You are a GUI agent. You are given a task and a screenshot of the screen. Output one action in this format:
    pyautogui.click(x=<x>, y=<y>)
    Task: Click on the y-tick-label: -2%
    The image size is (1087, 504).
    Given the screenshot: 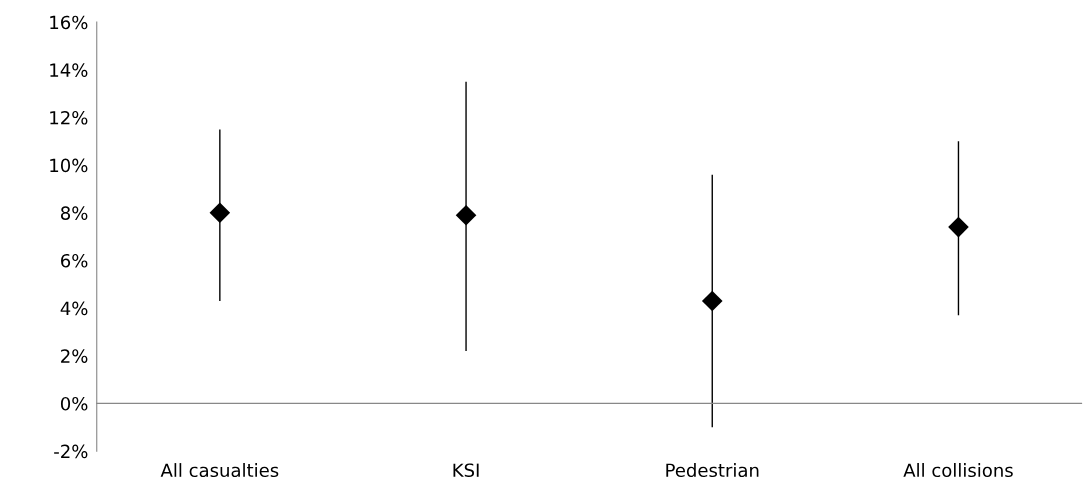 What is the action you would take?
    pyautogui.click(x=71, y=451)
    